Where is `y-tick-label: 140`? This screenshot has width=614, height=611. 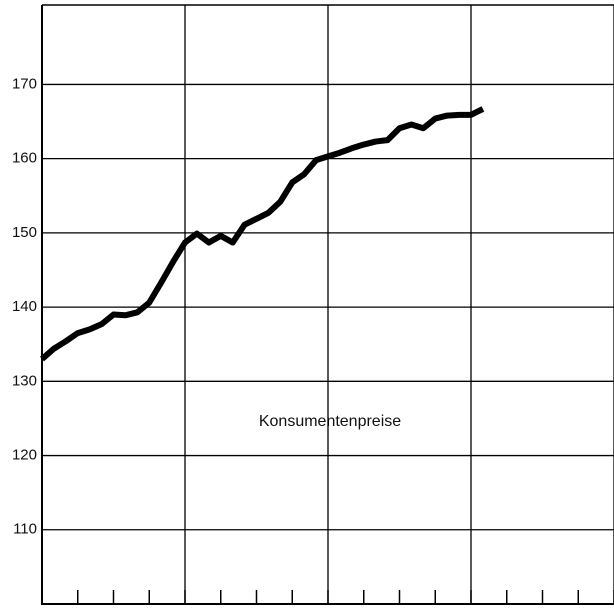 y-tick-label: 140 is located at coordinates (24, 306).